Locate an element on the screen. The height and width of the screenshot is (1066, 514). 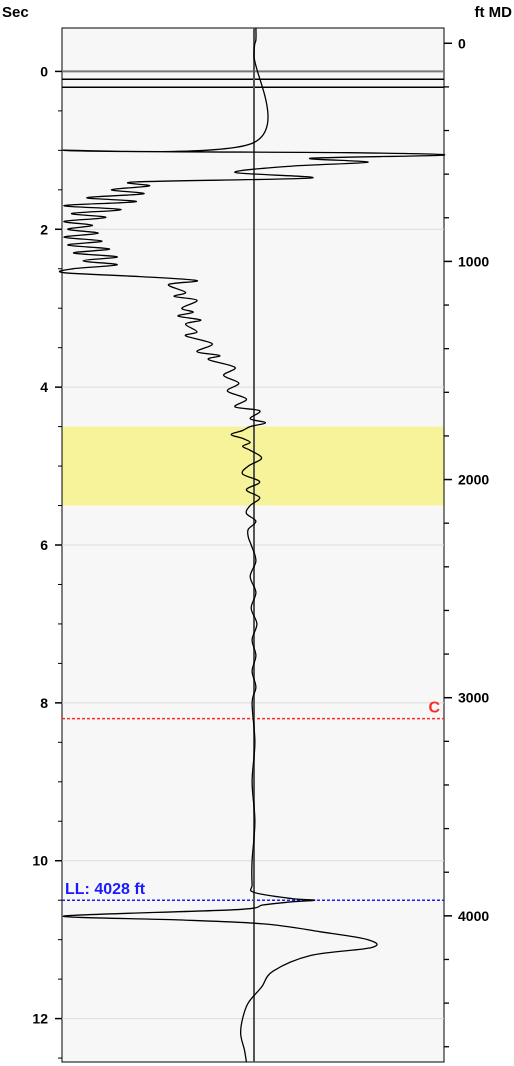
left-tick-label: 8 is located at coordinates (44, 703).